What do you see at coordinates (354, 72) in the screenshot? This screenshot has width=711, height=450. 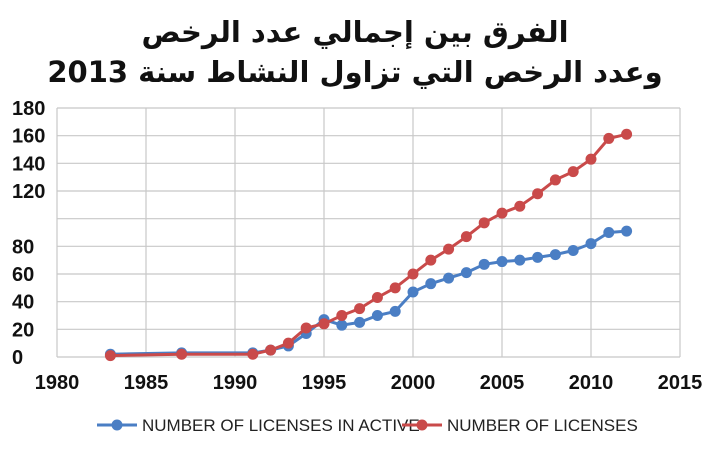 I see `chart-title-line-2: وعدد الرخص التي تزاول النشاط سنة 2013` at bounding box center [354, 72].